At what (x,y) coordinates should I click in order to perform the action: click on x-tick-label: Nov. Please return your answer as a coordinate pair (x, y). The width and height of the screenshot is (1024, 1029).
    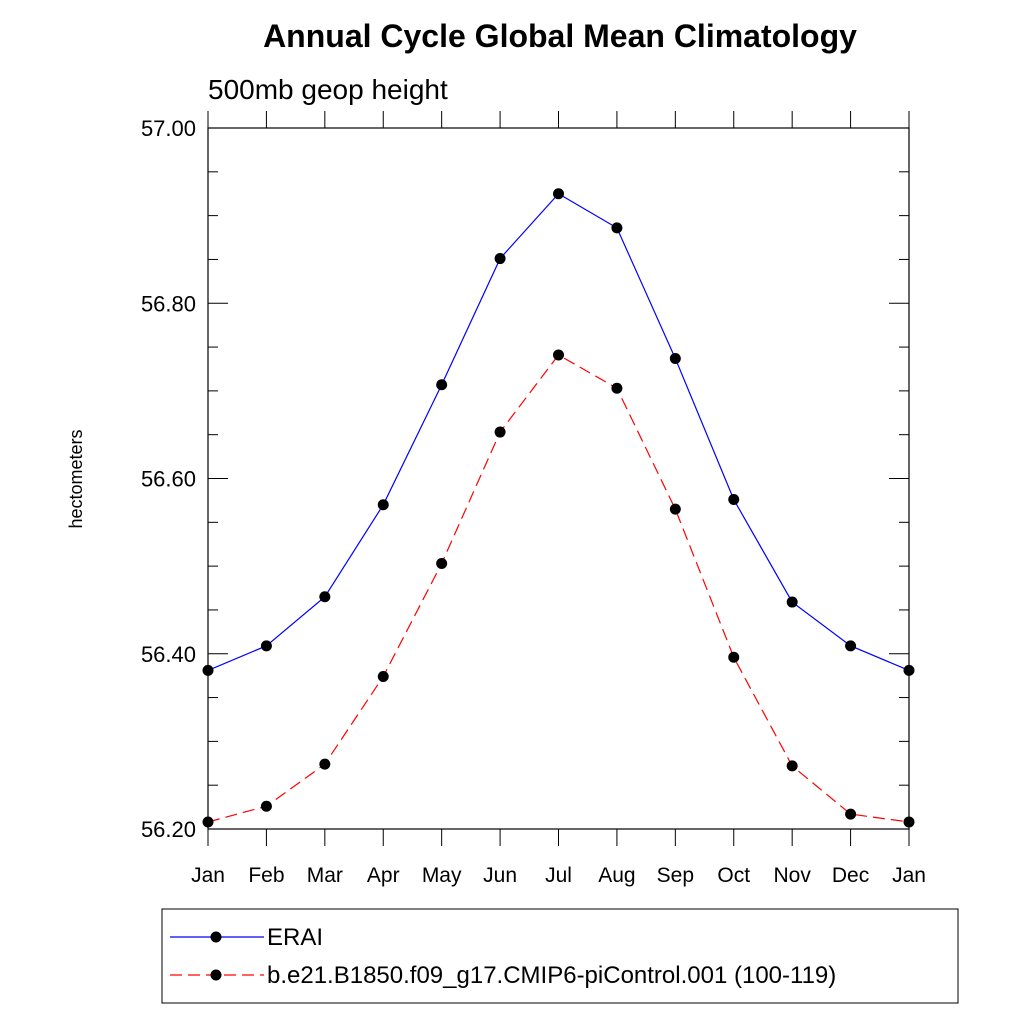
    Looking at the image, I should click on (792, 875).